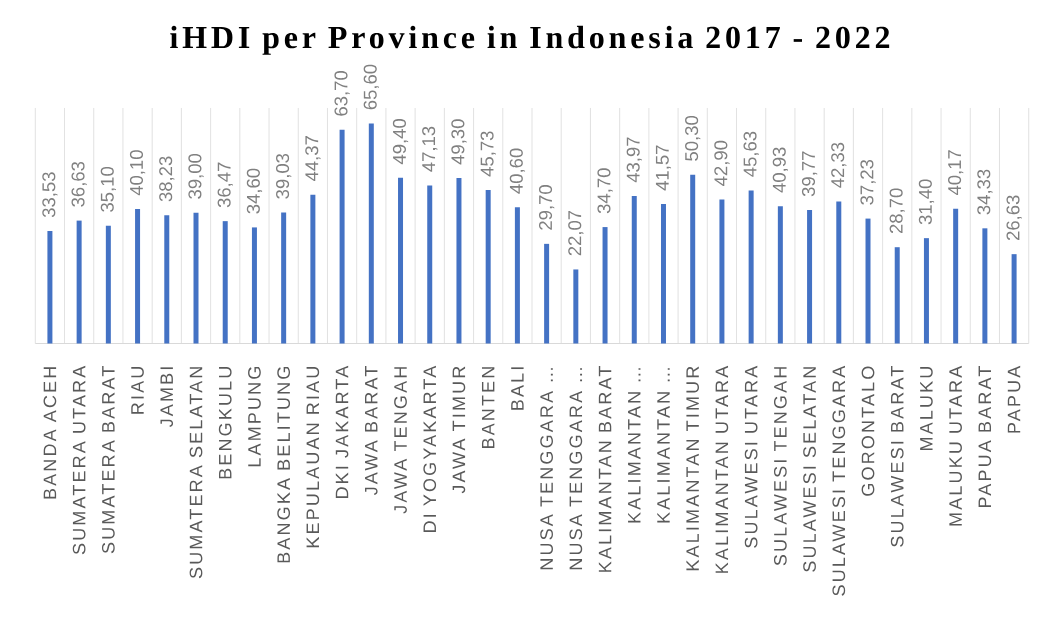  I want to click on x-tick-label: DKI JAKARTA, so click(342, 432).